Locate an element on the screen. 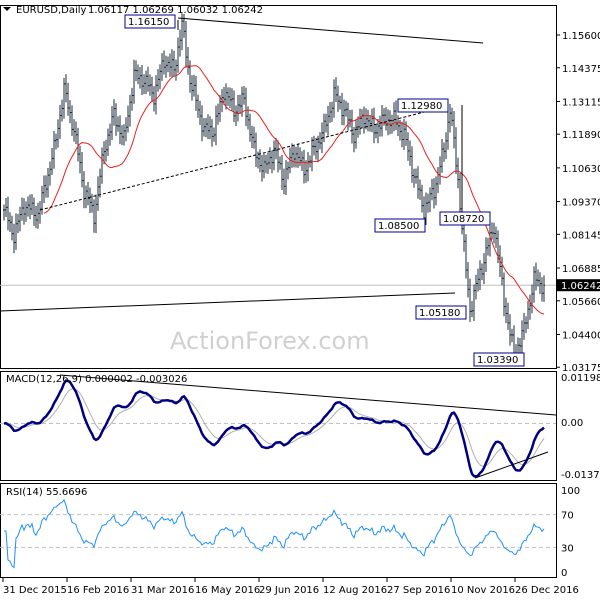 This screenshot has height=600, width=600. collapse-arrow-icon is located at coordinates (7, 9).